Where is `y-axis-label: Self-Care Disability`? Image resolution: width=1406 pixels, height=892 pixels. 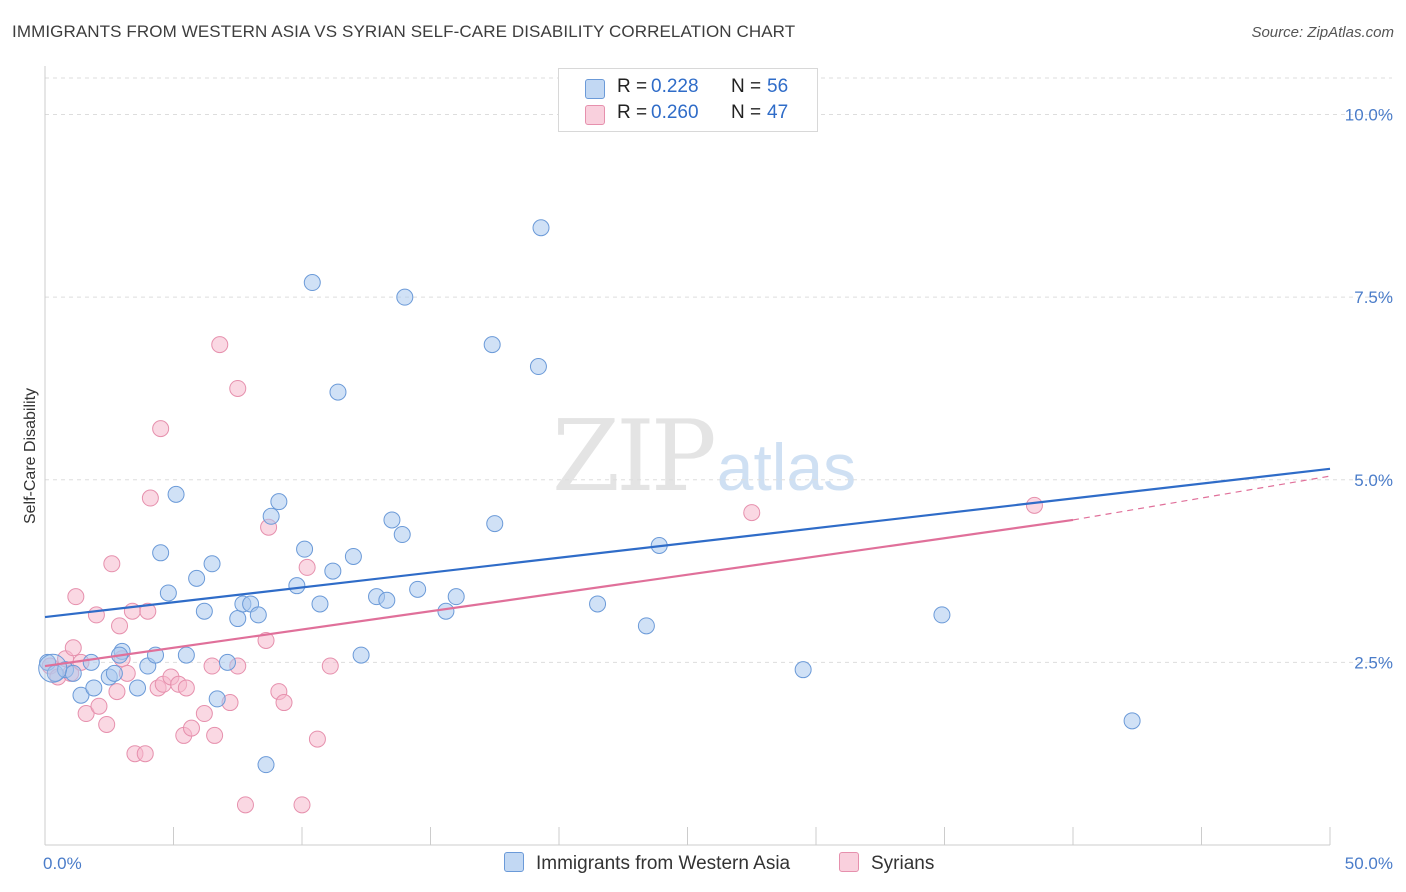 y-axis-label: Self-Care Disability is located at coordinates (30, 456).